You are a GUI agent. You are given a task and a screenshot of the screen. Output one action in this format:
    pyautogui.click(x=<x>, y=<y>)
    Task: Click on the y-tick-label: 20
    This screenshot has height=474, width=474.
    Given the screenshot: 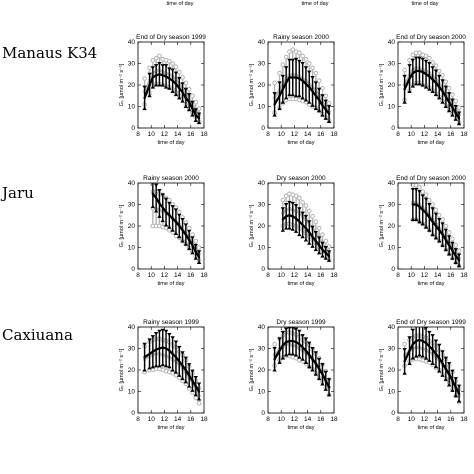 What is the action you would take?
    pyautogui.click(x=132, y=226)
    